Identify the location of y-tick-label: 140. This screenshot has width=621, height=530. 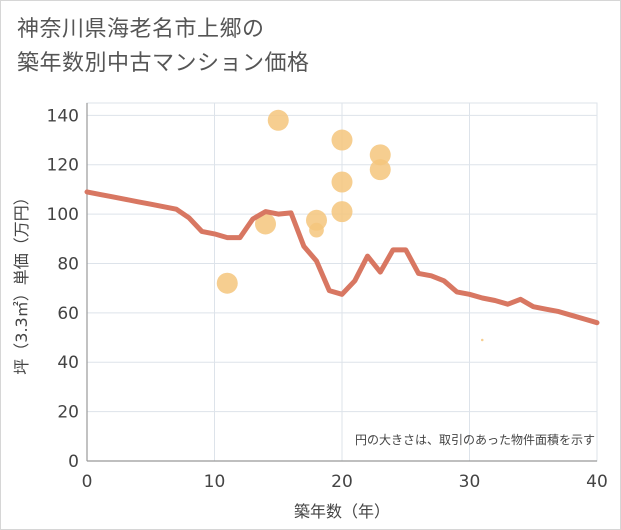
(63, 116).